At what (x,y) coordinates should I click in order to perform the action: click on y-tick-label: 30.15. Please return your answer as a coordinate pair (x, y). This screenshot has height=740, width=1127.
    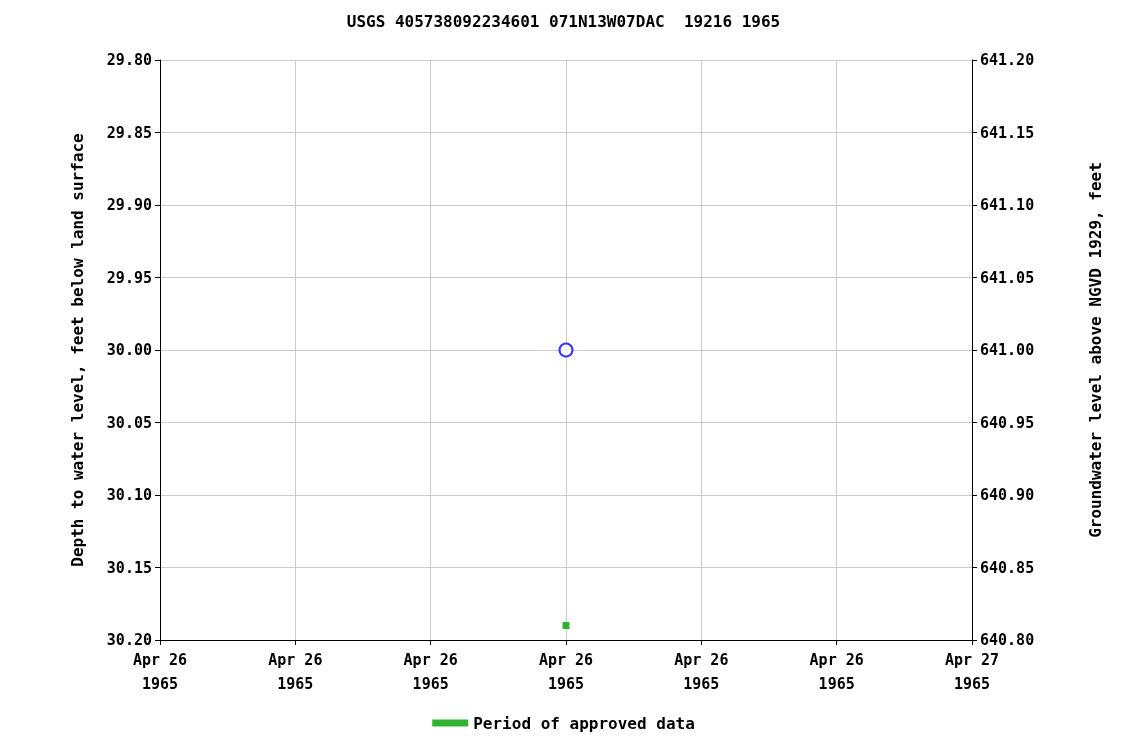
    Looking at the image, I should click on (129, 567).